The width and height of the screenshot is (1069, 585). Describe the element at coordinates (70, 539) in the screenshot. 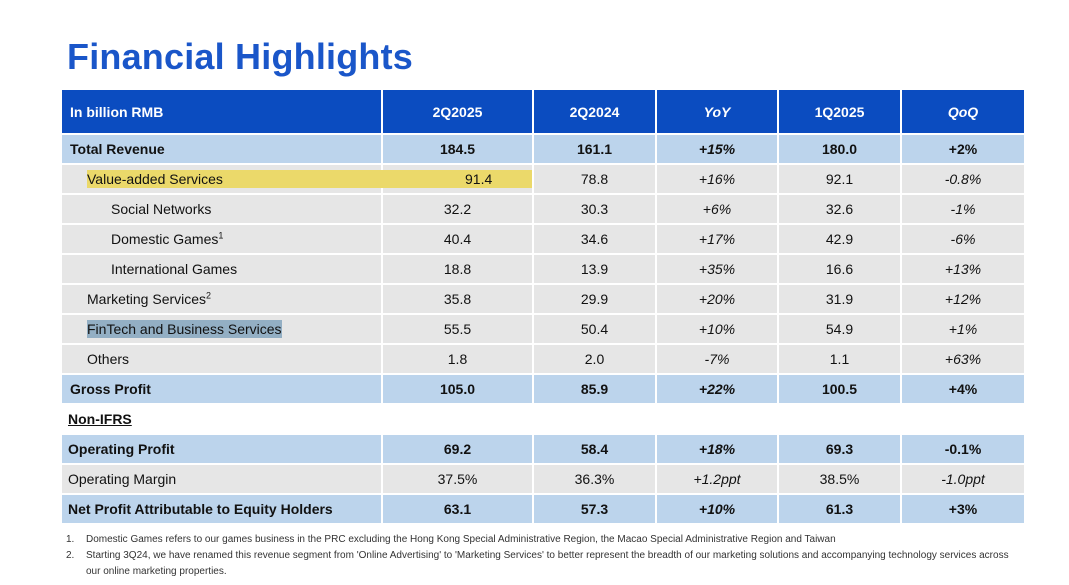

I see `footnote-number: 1.` at that location.